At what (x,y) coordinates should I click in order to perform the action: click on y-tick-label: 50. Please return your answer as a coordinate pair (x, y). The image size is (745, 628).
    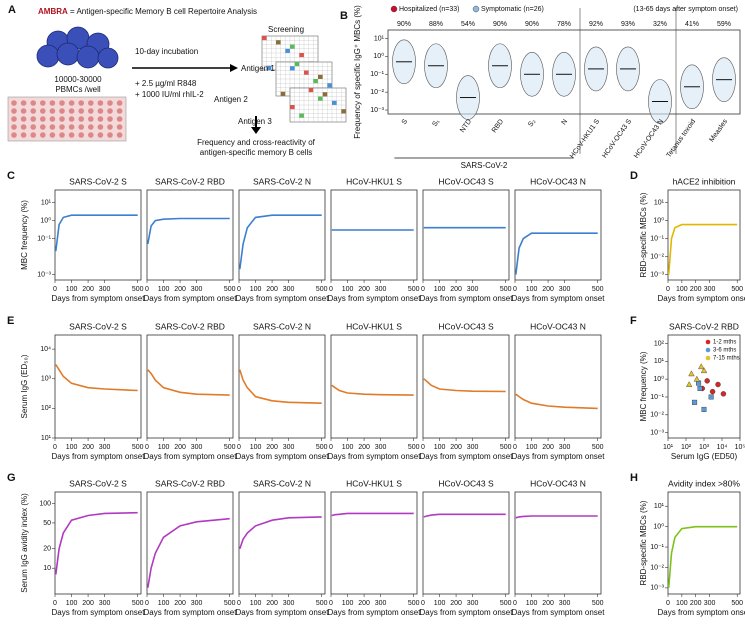
    Looking at the image, I should click on (47, 523).